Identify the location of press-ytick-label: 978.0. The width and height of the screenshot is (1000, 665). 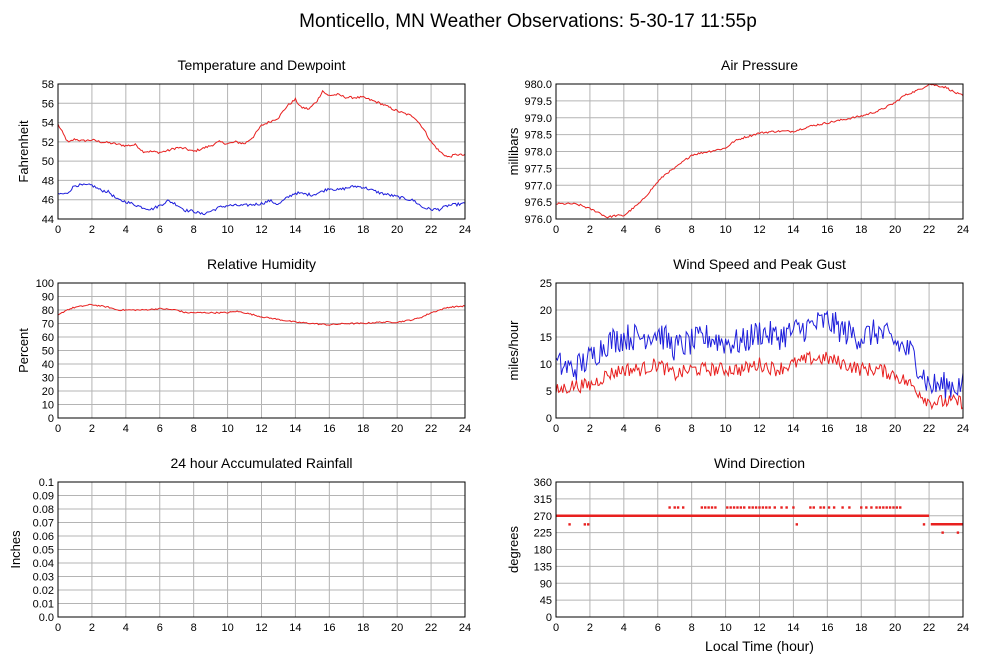
(538, 153).